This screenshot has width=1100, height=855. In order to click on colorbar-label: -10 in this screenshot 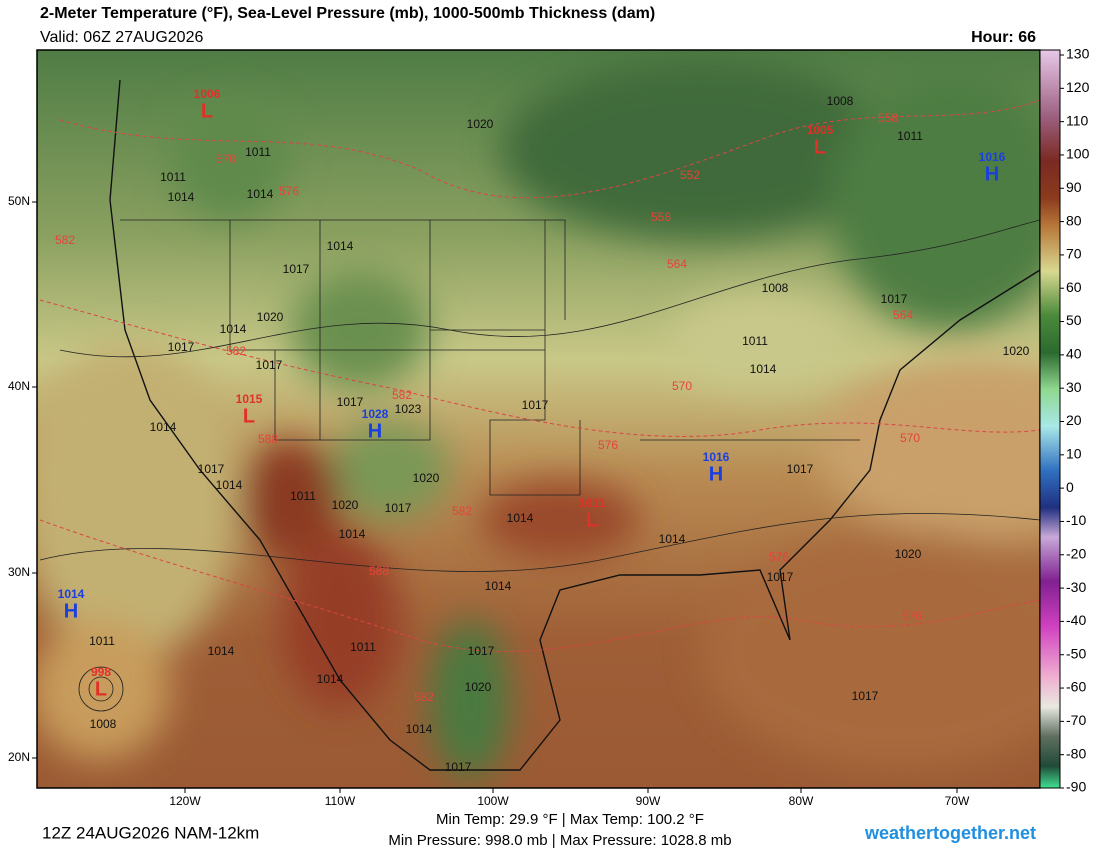, I will do `click(1076, 520)`.